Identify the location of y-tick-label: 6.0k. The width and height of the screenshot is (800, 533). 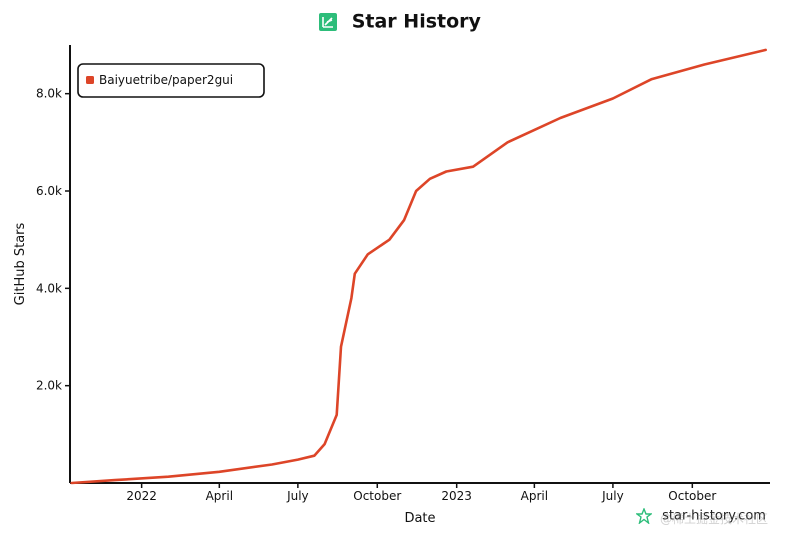
(49, 191).